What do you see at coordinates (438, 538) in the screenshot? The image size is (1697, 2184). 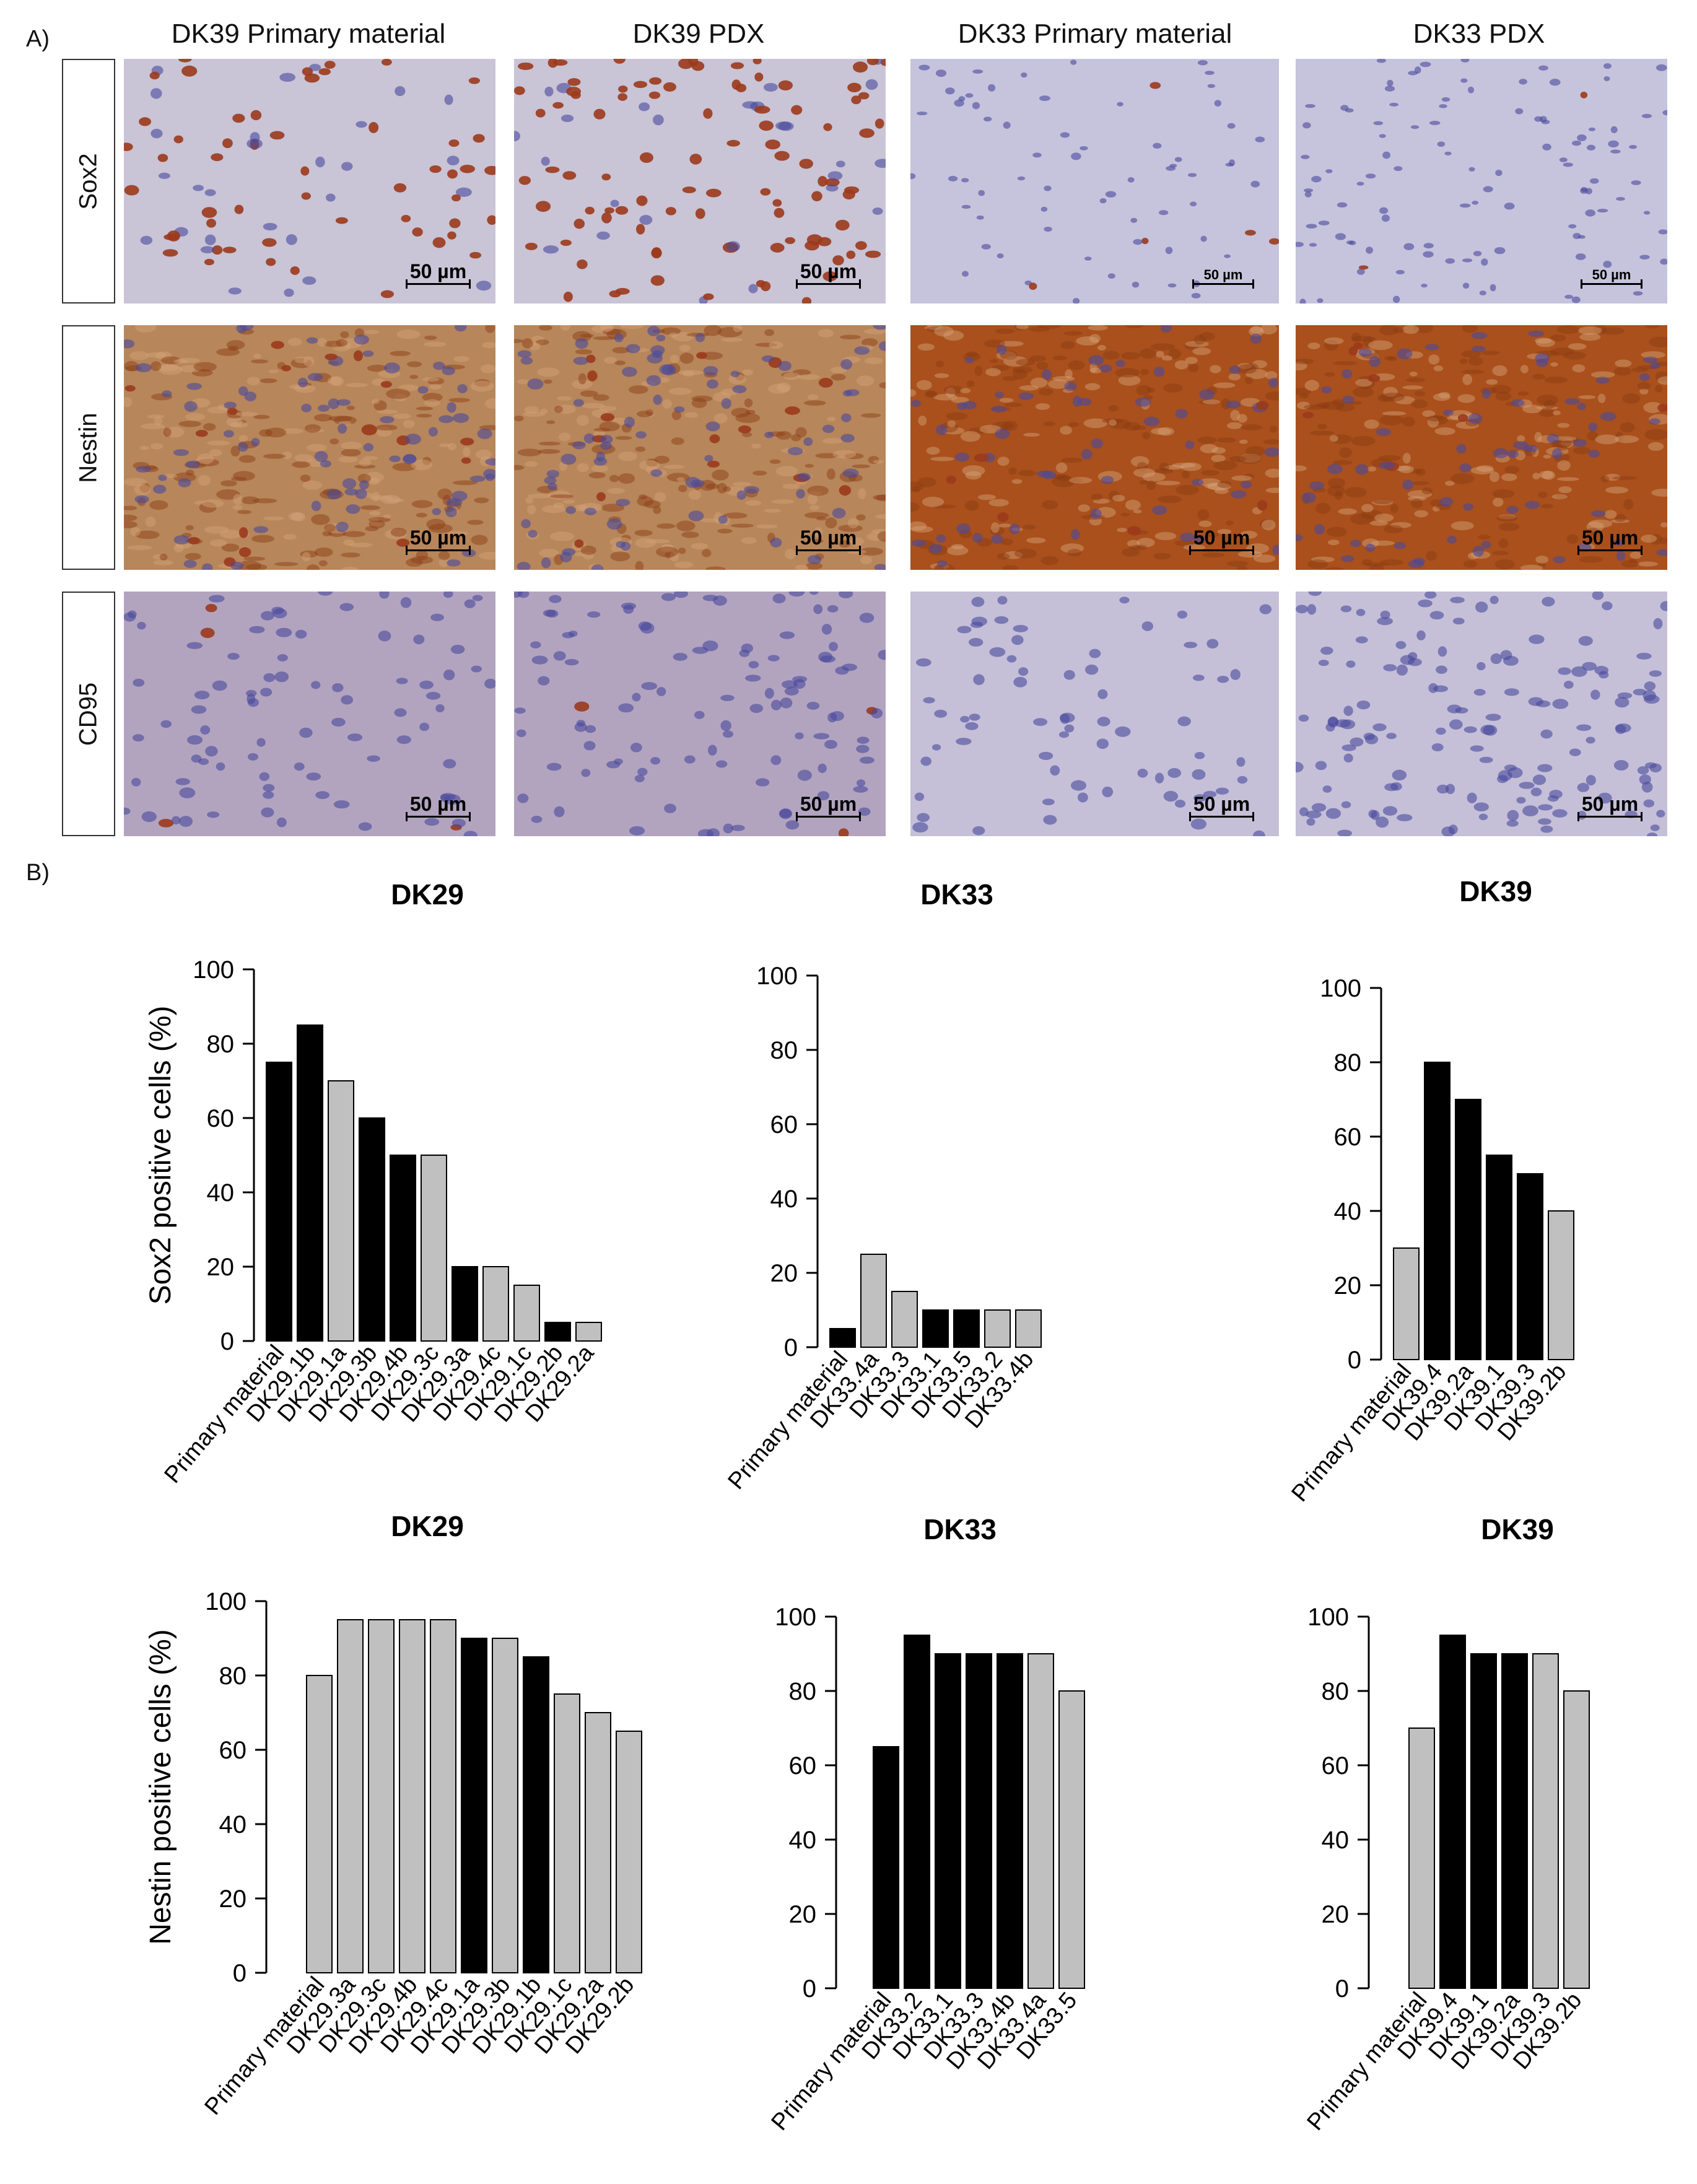 I see `scale-bar-label: 50 µm` at bounding box center [438, 538].